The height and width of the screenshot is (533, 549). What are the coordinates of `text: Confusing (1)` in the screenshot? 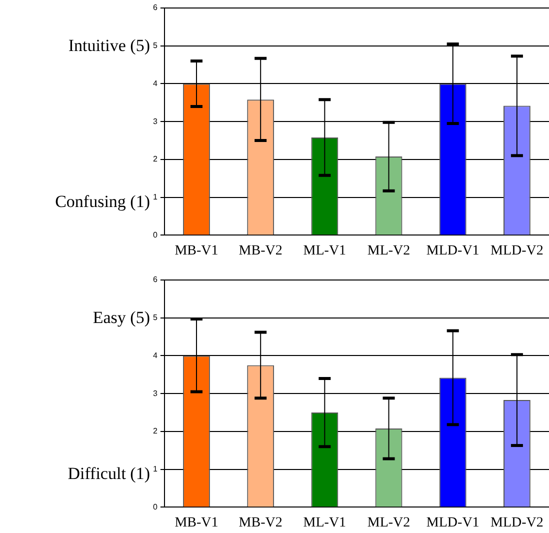 It's located at (102, 202).